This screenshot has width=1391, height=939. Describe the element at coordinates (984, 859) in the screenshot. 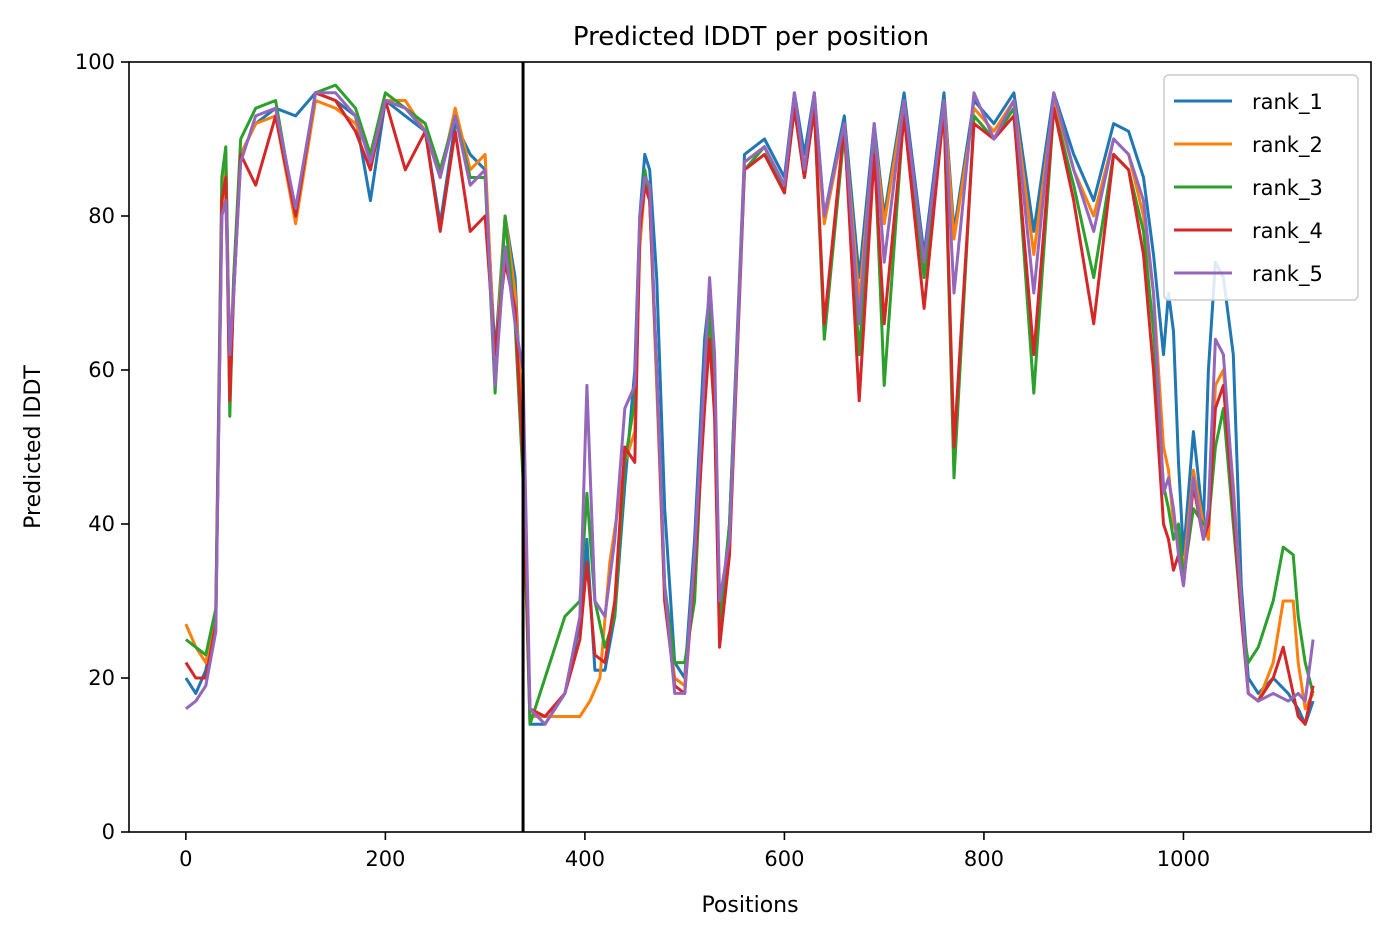

I see `x-tick-label: 800` at that location.